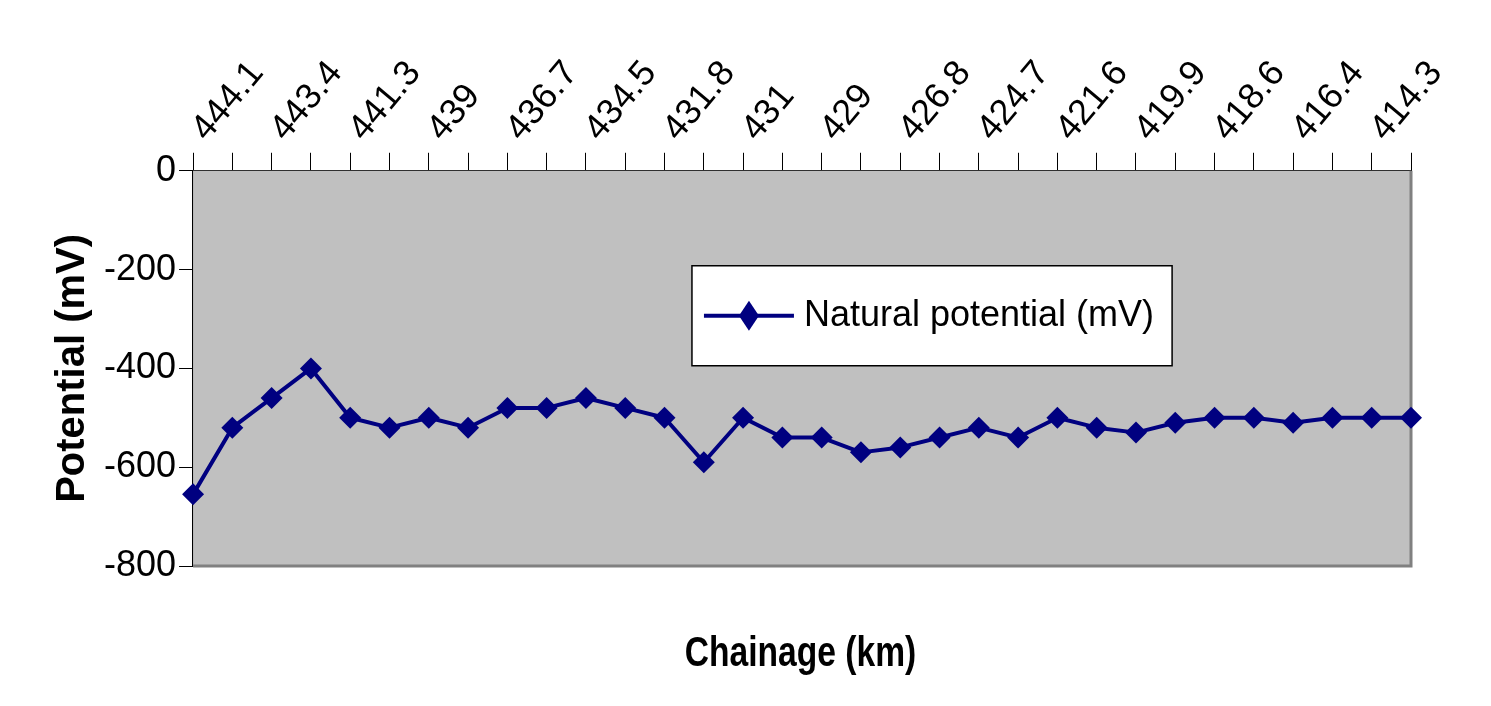  I want to click on x-axis-title: Chainage (km), so click(800, 652).